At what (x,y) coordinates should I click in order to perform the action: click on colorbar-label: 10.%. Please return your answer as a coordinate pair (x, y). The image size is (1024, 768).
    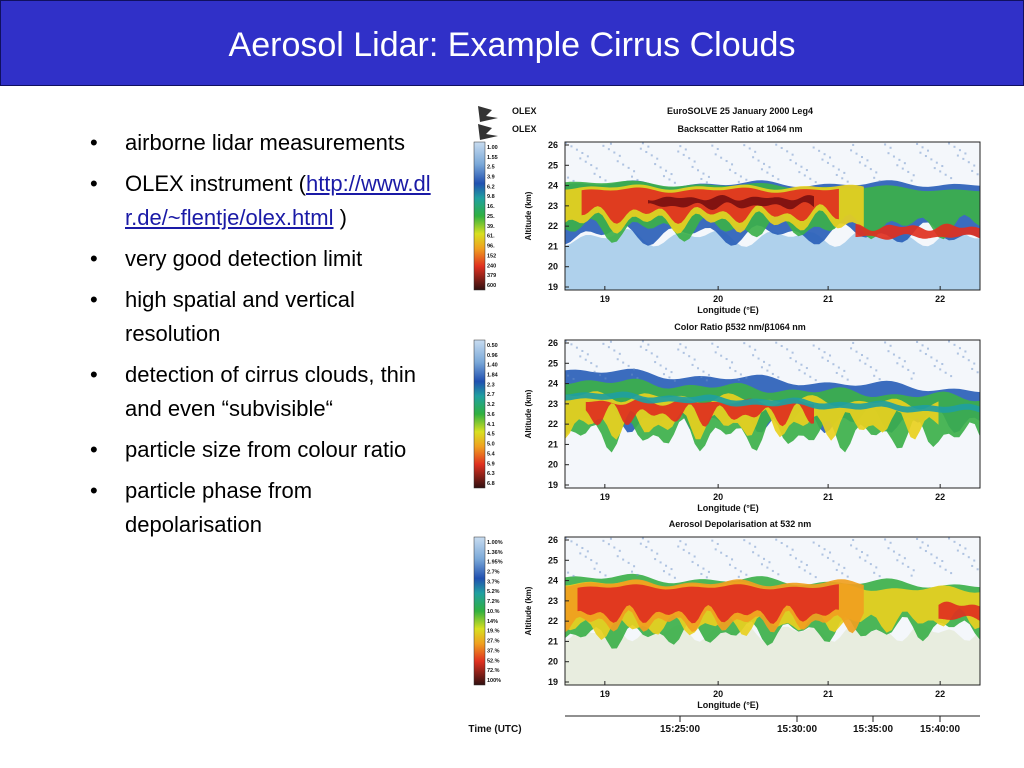
    Looking at the image, I should click on (493, 612).